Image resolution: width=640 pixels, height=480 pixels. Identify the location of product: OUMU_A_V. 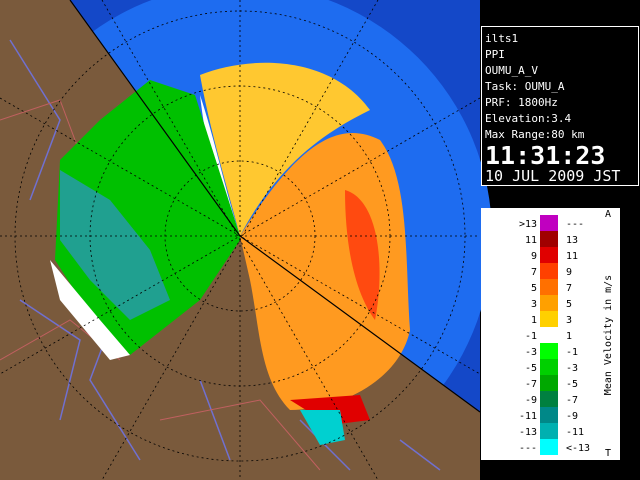
(511, 70).